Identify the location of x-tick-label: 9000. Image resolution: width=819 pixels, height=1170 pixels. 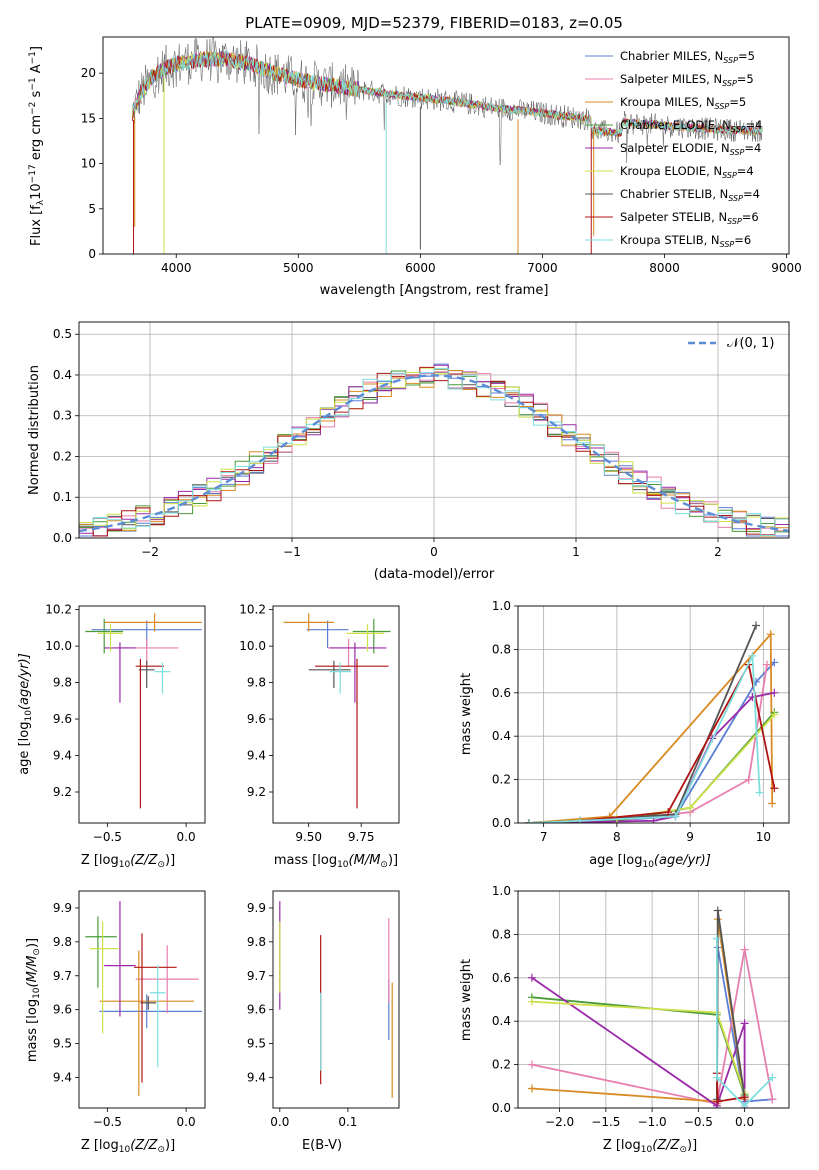
(786, 268).